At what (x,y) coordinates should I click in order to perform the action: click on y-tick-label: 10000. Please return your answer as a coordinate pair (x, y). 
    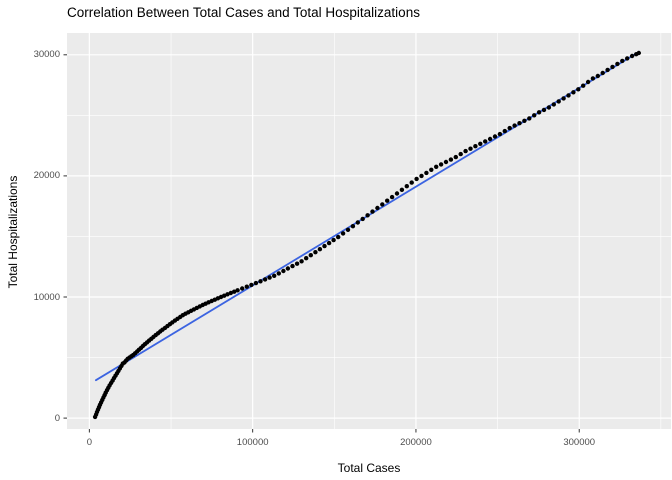
    Looking at the image, I should click on (46, 297).